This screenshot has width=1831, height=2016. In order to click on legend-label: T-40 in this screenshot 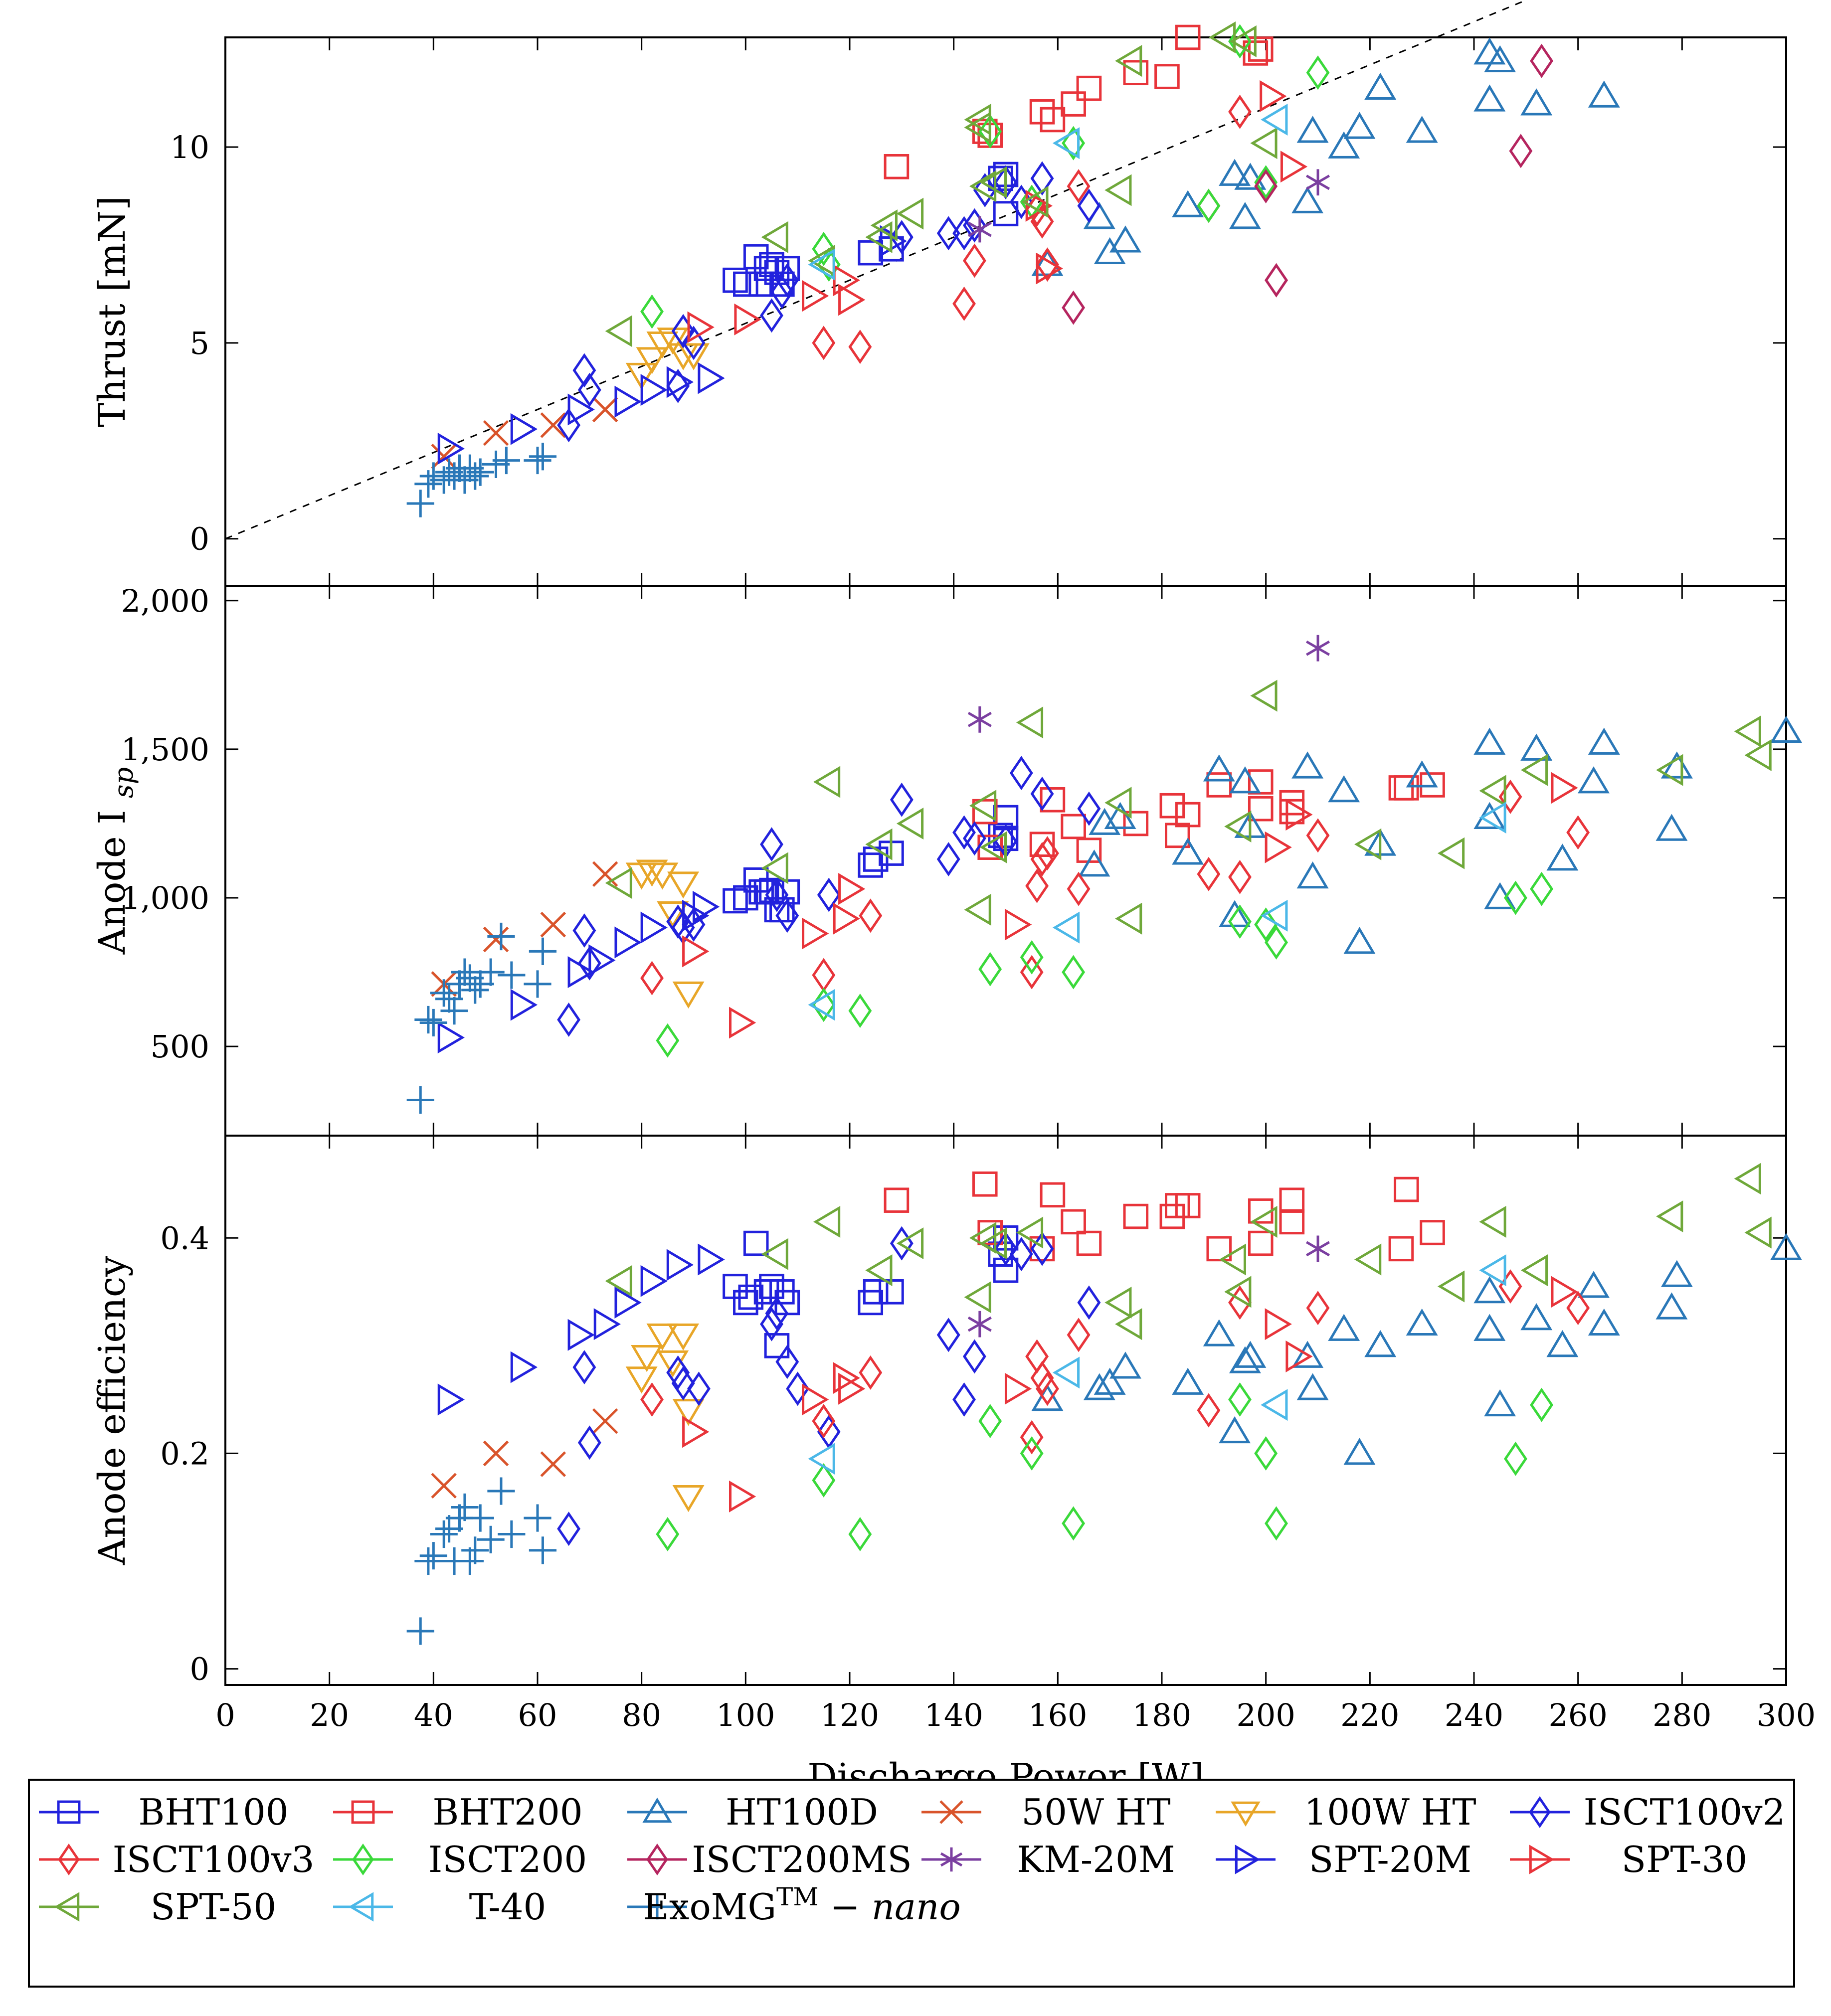, I will do `click(508, 1907)`.